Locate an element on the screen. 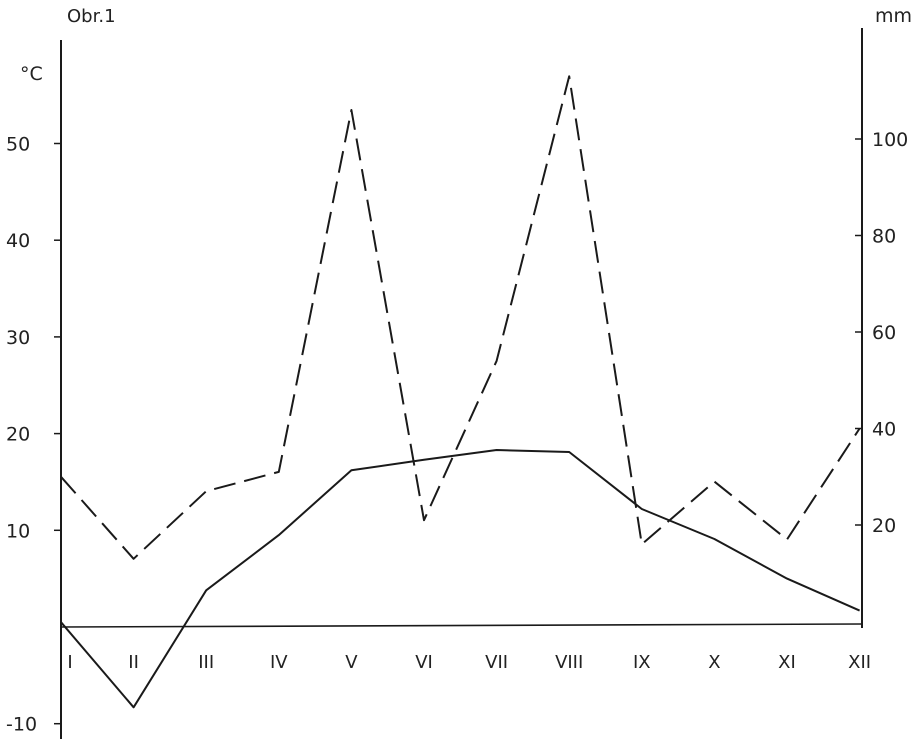 This screenshot has width=920, height=739. right-tick-label: 60 is located at coordinates (884, 333).